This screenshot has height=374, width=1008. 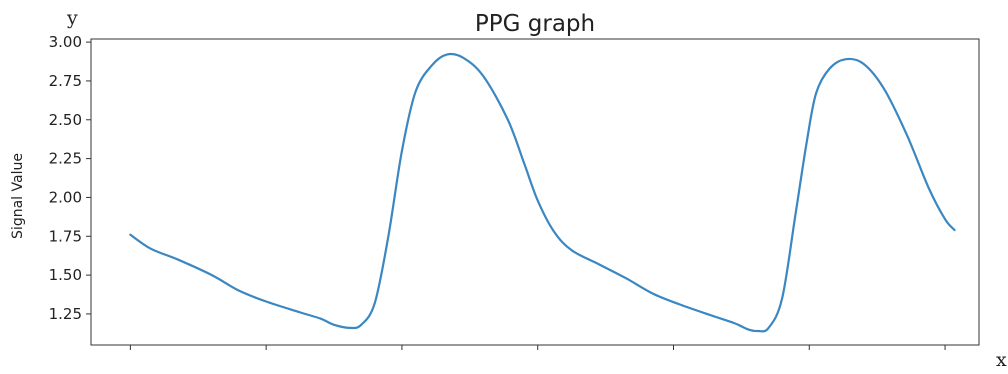 What do you see at coordinates (18, 196) in the screenshot?
I see `y-axis-label: Signal Value` at bounding box center [18, 196].